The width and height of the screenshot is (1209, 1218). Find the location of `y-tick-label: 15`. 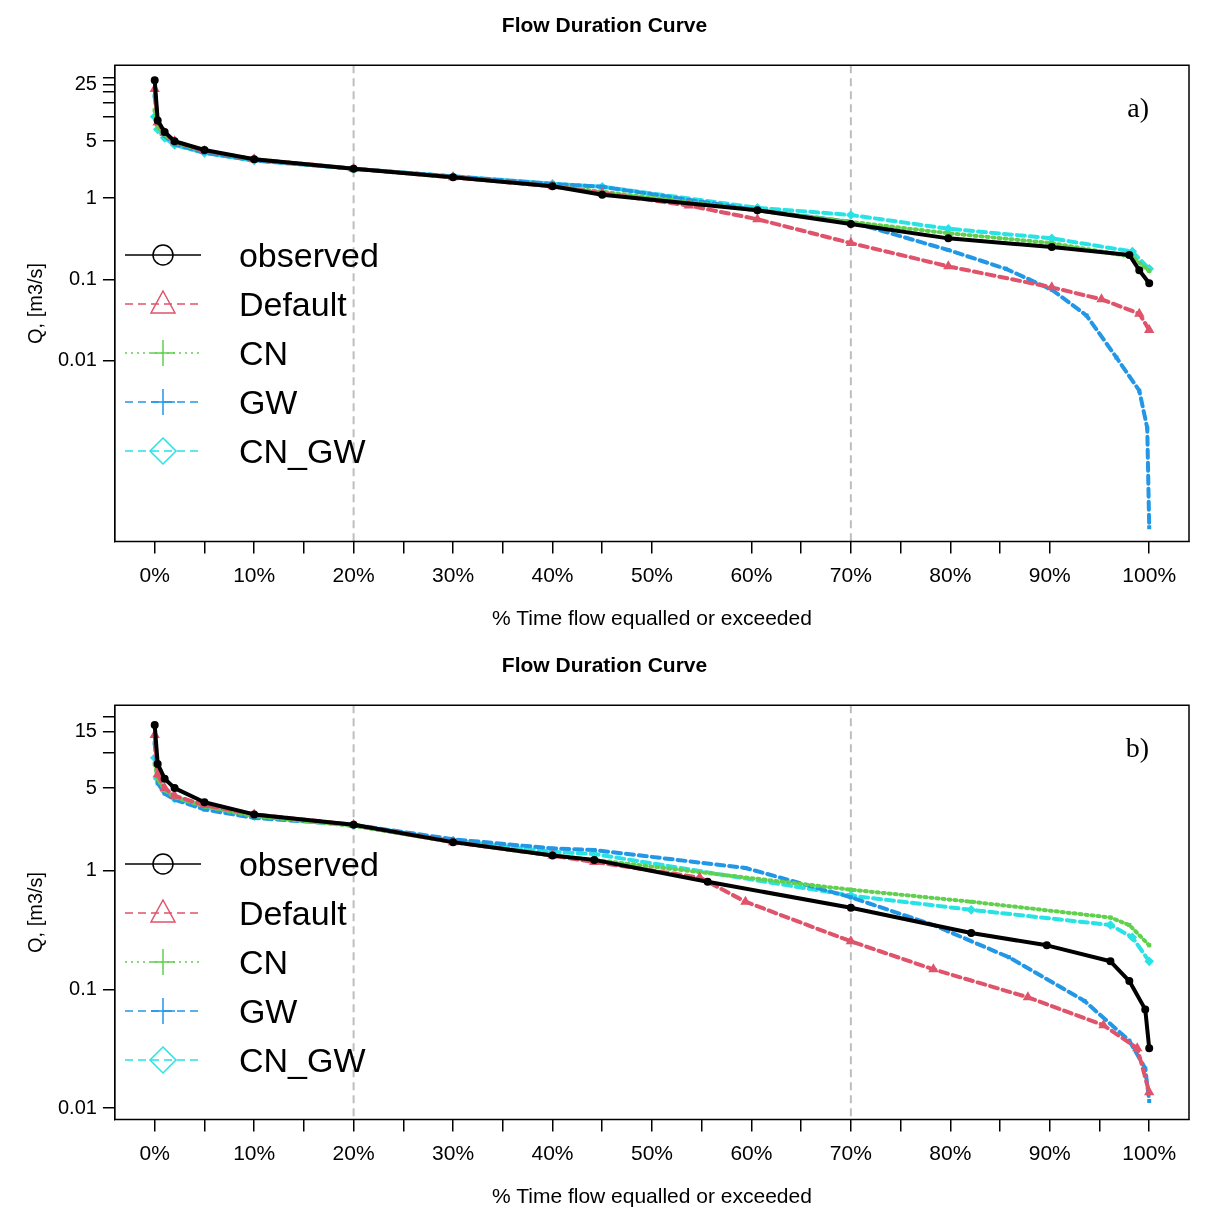

y-tick-label: 15 is located at coordinates (85, 730).